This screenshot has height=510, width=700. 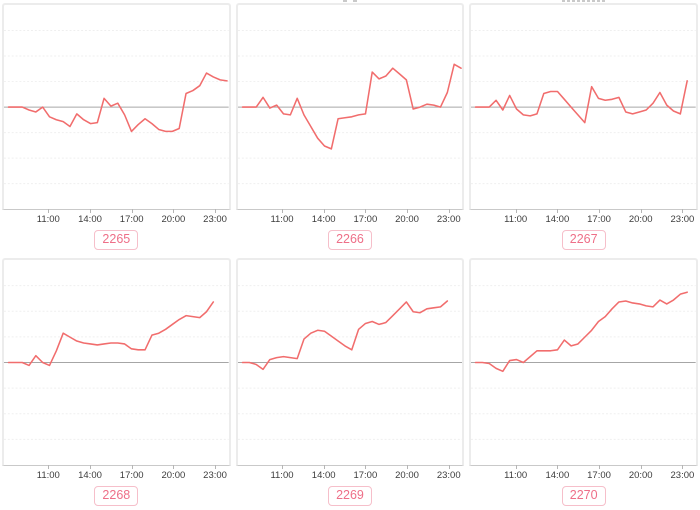 I want to click on chart-code-badge: 2267, so click(x=583, y=240).